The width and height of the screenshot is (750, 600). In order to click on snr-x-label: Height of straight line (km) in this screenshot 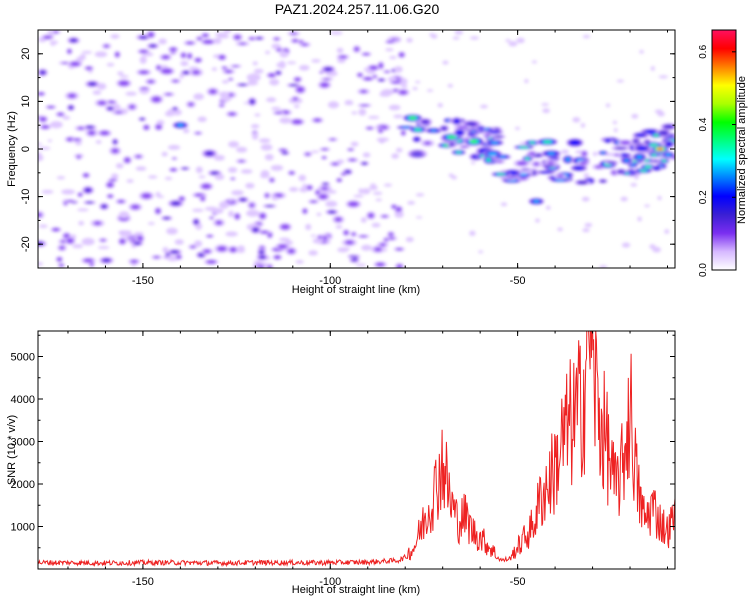, I will do `click(356, 590)`.